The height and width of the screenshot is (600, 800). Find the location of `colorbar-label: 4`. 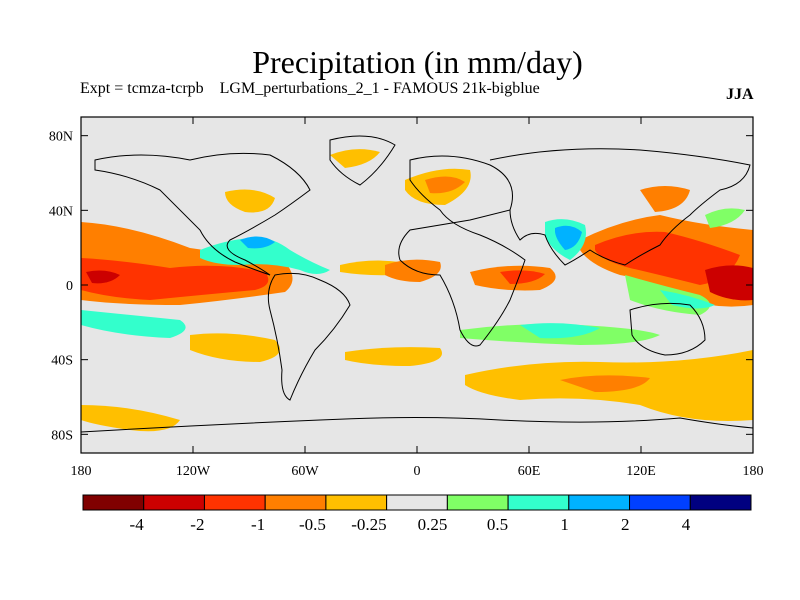

colorbar-label: 4 is located at coordinates (686, 524).